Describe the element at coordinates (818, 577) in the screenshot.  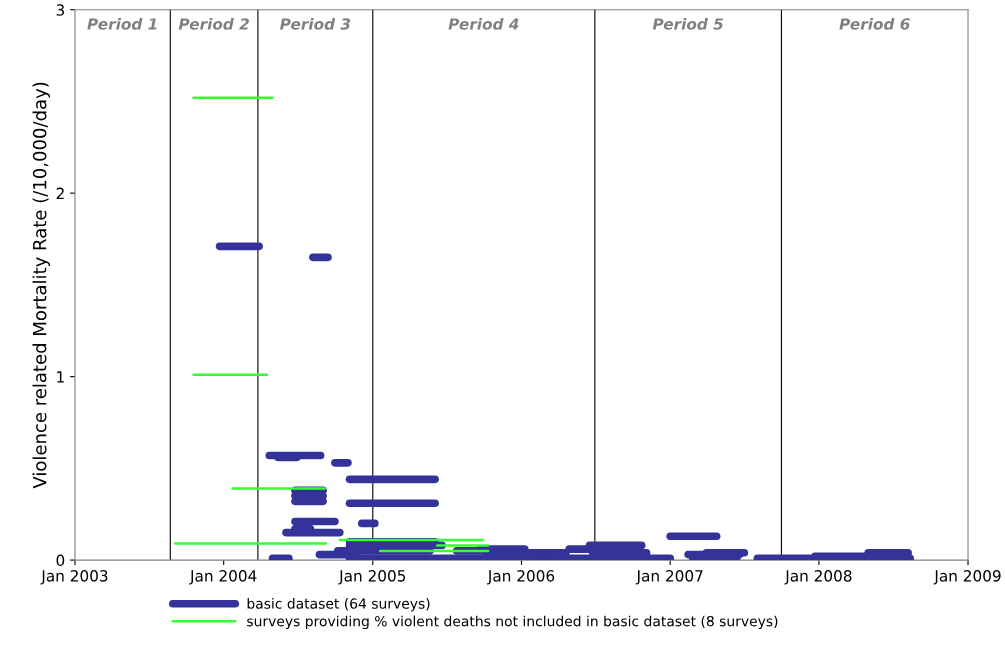
I see `x-tick-label: Jan 2008` at that location.